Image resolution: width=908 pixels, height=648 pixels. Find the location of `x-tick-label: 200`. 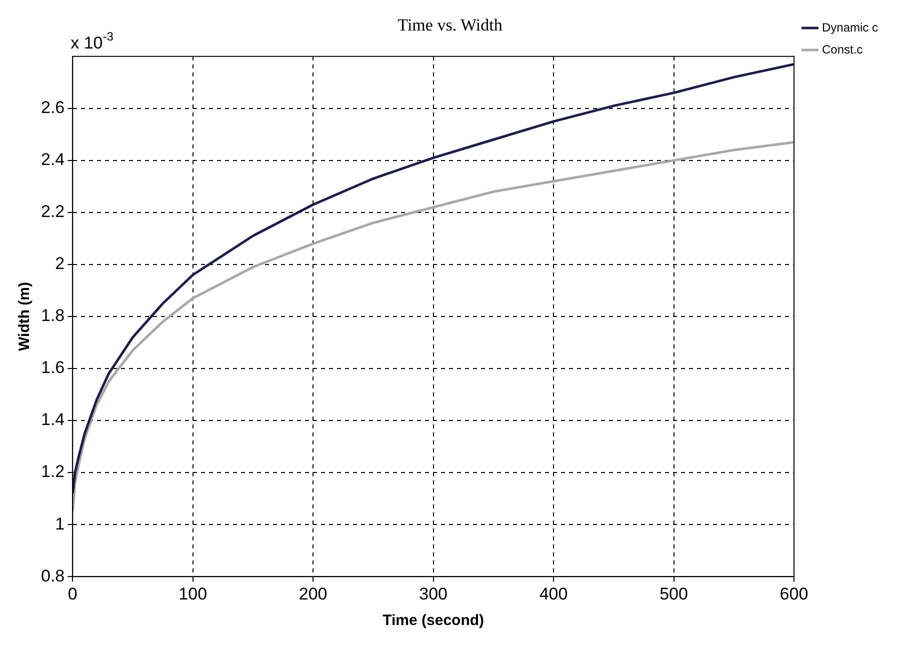

x-tick-label: 200 is located at coordinates (313, 594).